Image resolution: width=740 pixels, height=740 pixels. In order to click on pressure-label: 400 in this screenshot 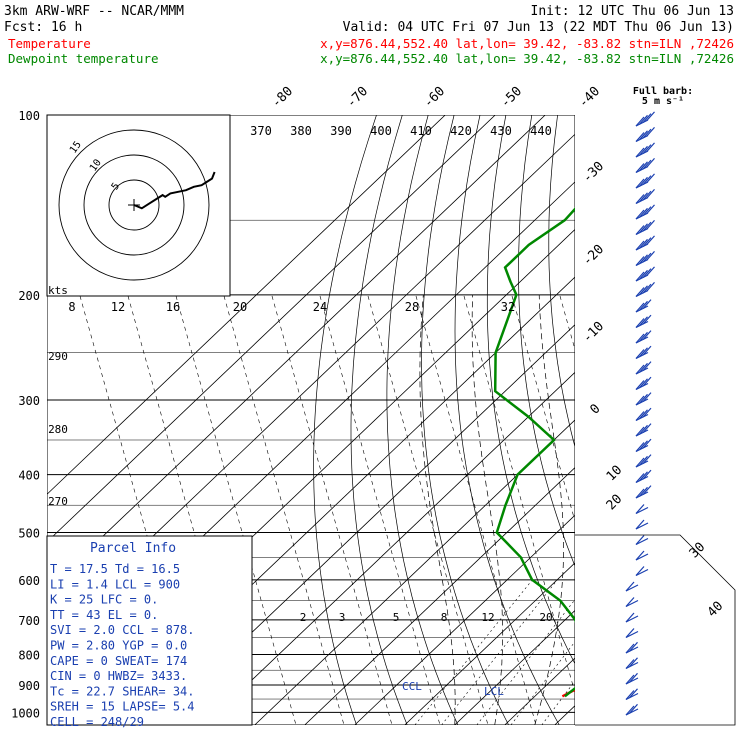, I will do `click(29, 476)`.